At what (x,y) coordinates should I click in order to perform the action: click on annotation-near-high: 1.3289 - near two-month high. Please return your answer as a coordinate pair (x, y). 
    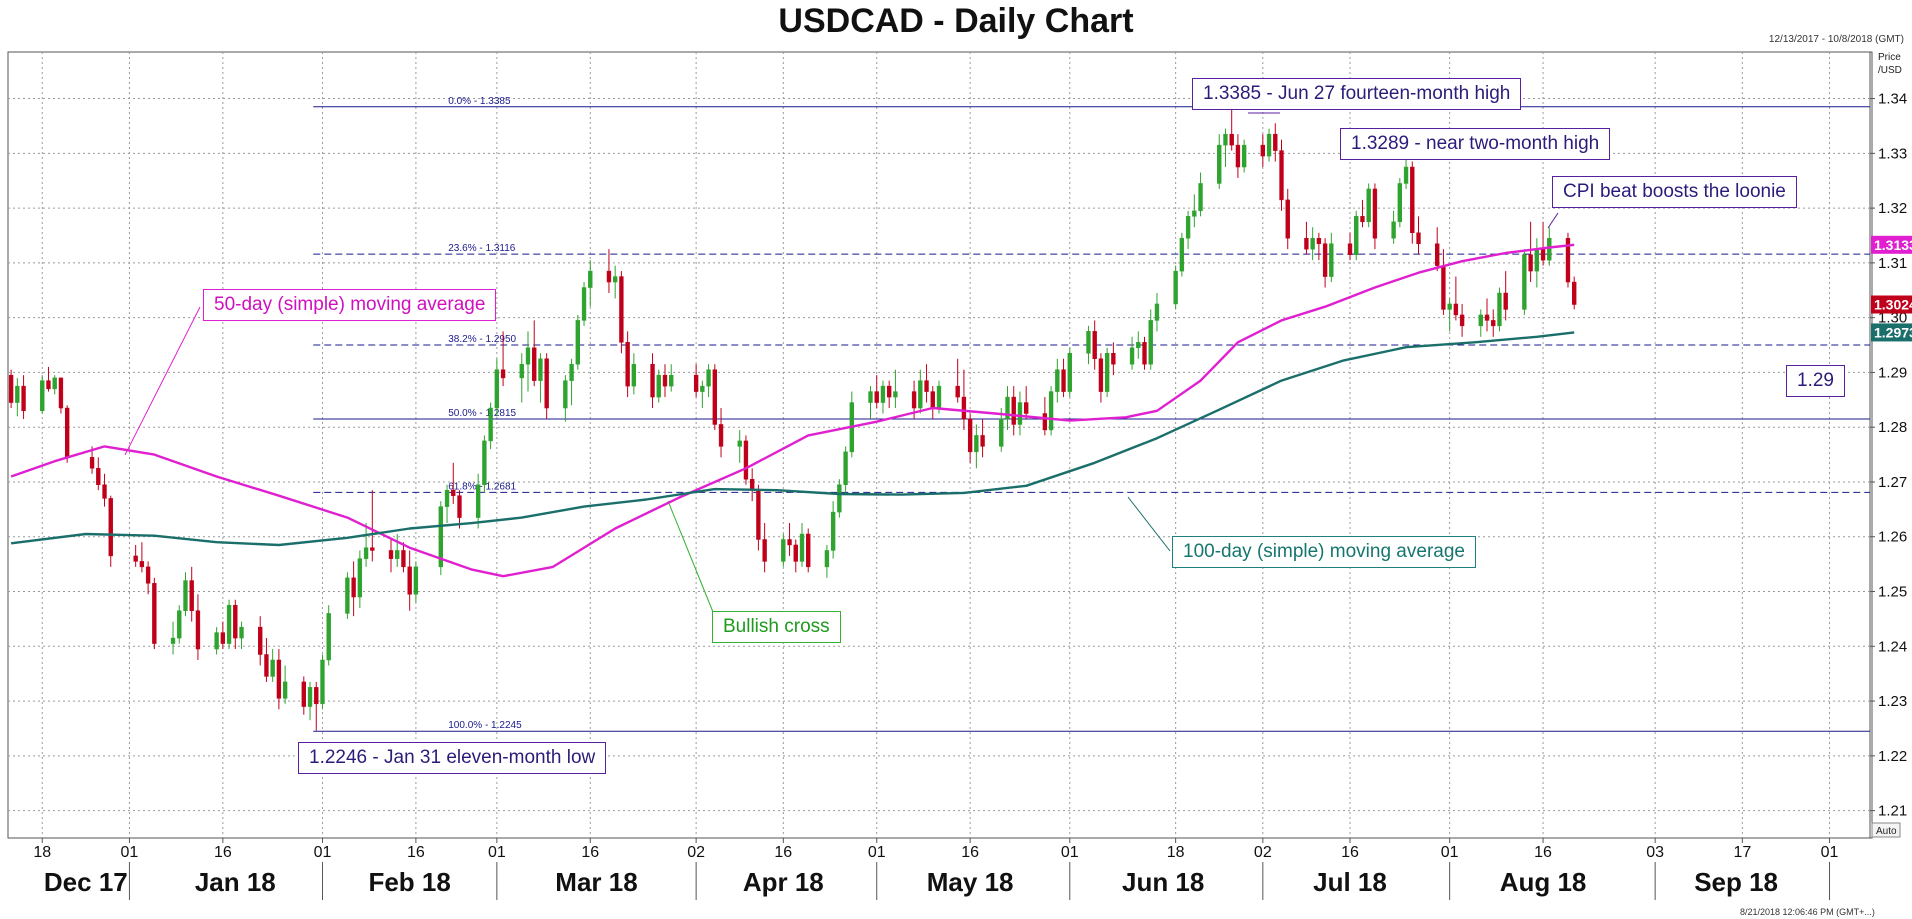
    Looking at the image, I should click on (1475, 144).